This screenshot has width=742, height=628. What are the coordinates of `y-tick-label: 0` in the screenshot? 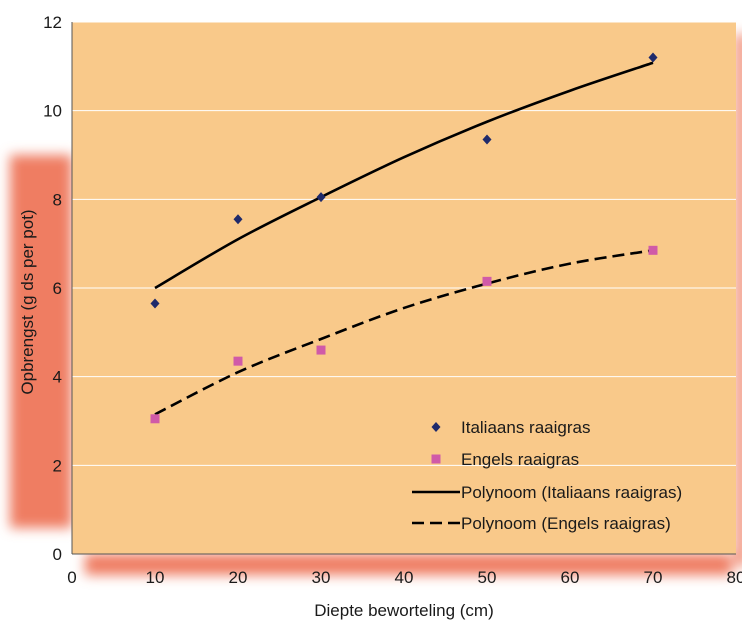 It's located at (57, 554).